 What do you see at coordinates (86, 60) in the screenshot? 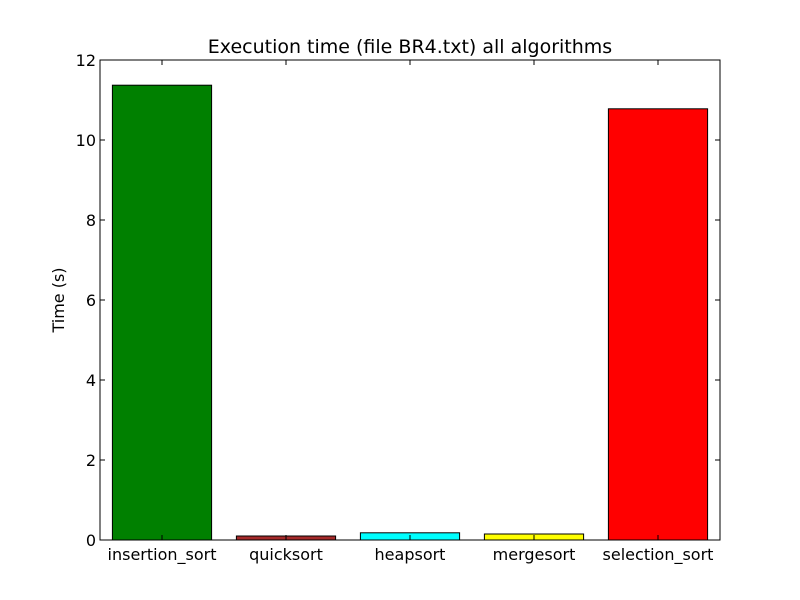
I see `y-tick-label: 12` at bounding box center [86, 60].